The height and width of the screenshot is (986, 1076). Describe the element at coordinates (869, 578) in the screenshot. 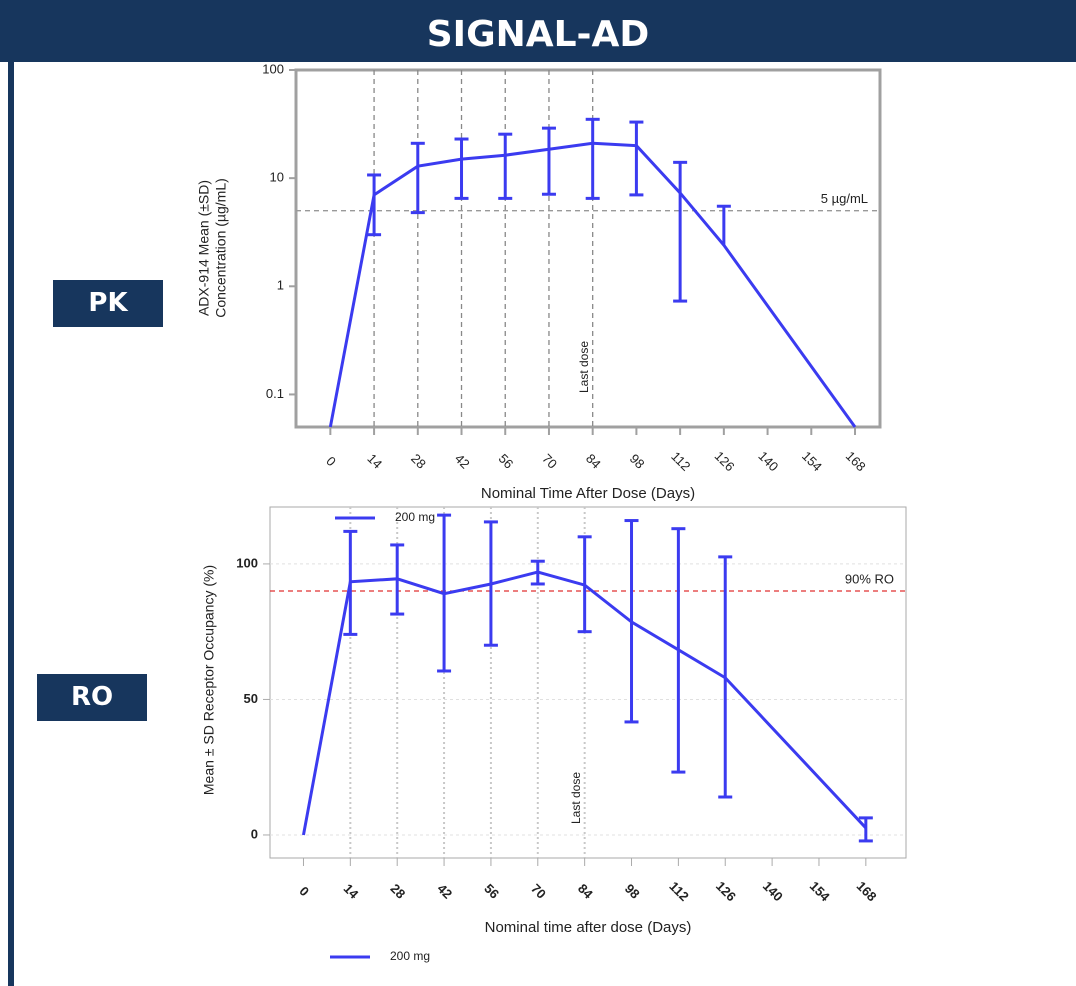

I see `reference-label: 90% RO` at that location.